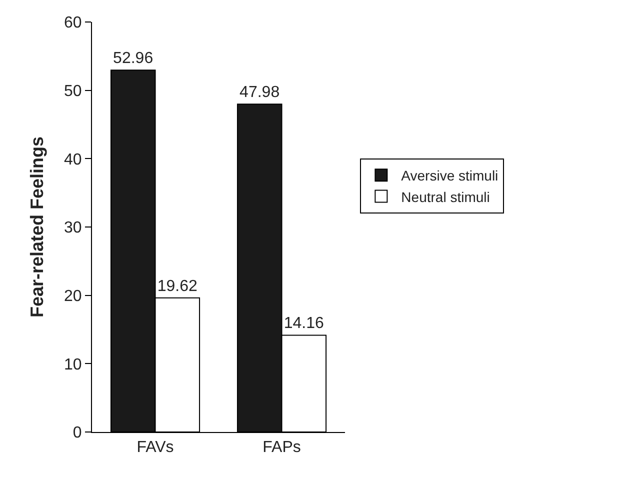 This screenshot has width=624, height=479. What do you see at coordinates (73, 365) in the screenshot?
I see `y-tick-label: 10` at bounding box center [73, 365].